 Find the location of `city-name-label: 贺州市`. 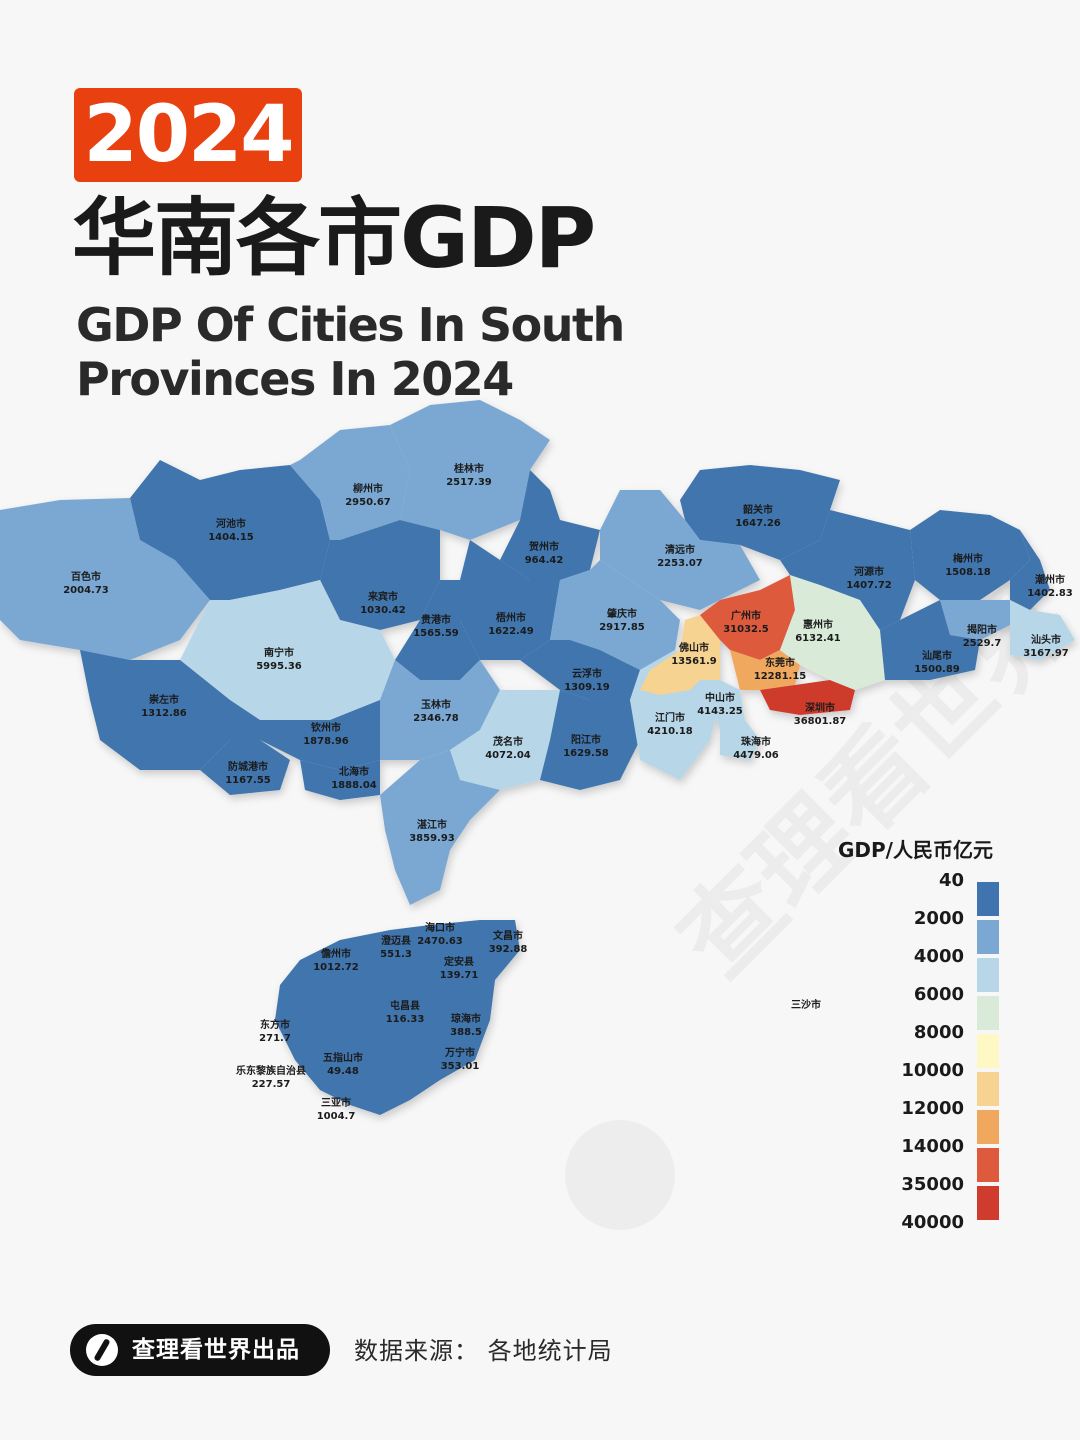

city-name-label: 贺州市 is located at coordinates (543, 546).